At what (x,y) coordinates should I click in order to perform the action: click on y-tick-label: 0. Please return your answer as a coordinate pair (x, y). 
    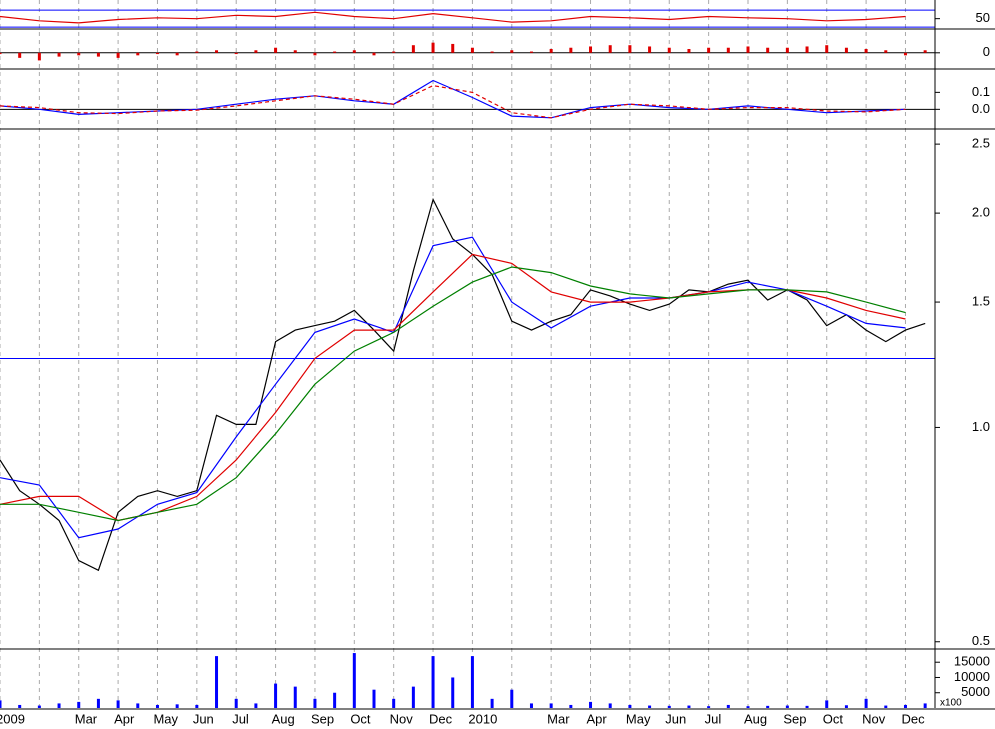
    Looking at the image, I should click on (986, 51).